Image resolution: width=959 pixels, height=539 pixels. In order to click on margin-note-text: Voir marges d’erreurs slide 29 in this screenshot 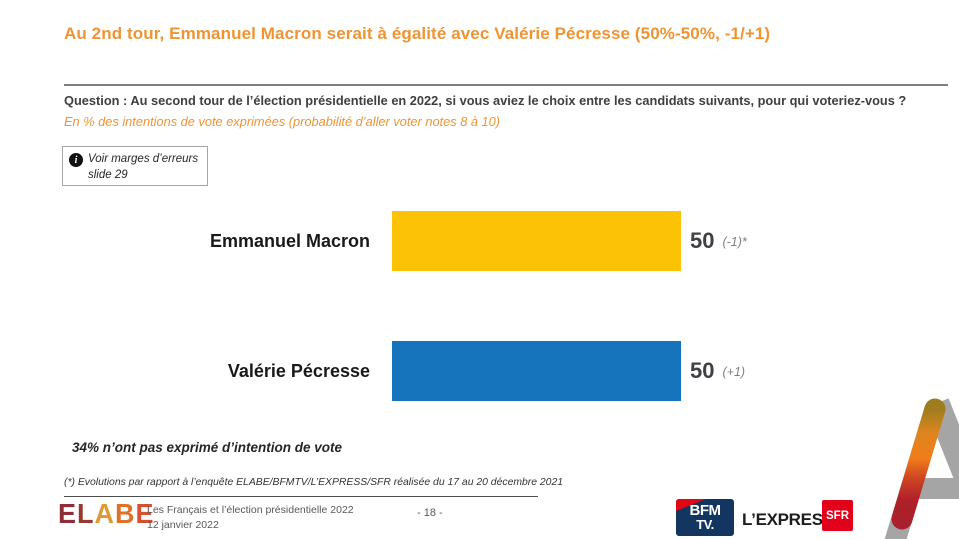, I will do `click(143, 167)`.